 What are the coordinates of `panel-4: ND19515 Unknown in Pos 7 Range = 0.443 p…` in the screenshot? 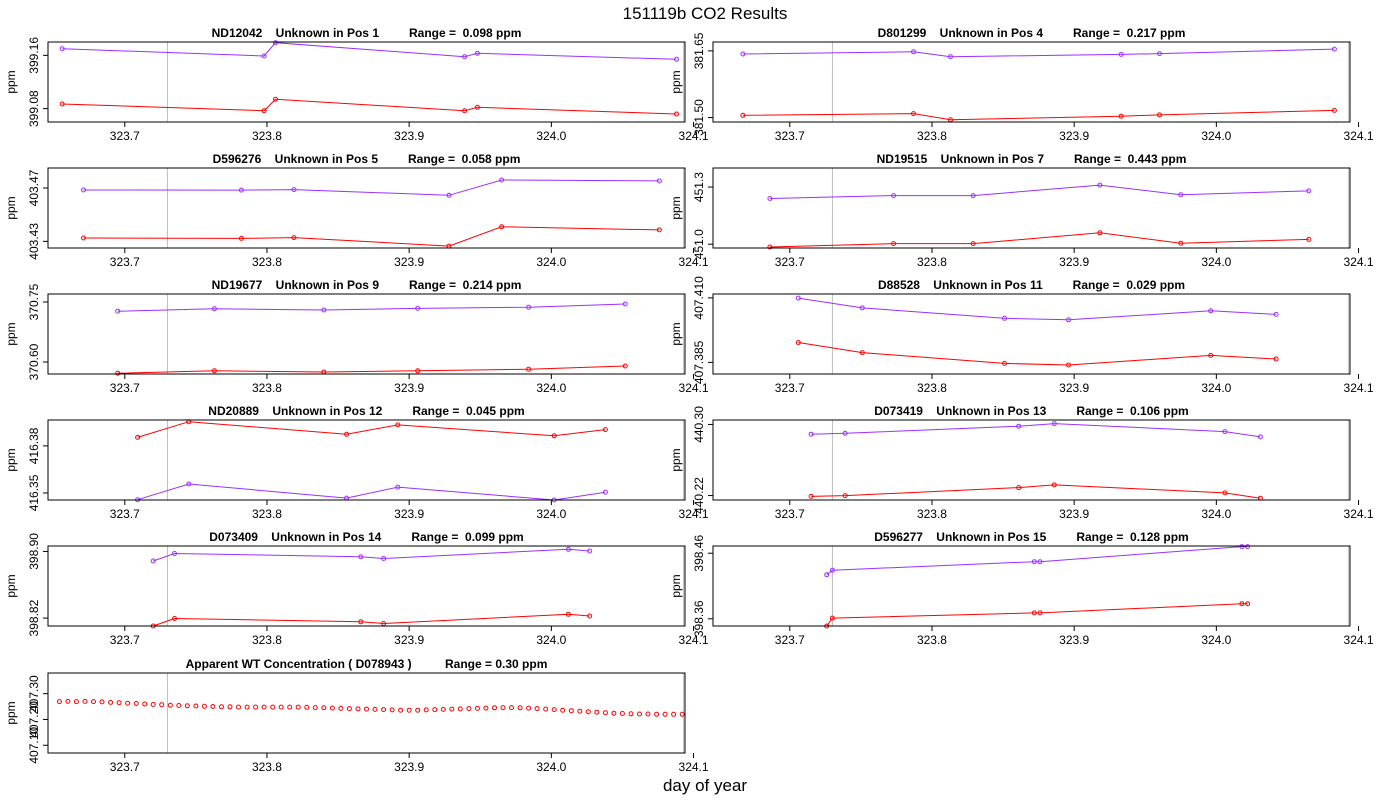 It's located at (1021, 210).